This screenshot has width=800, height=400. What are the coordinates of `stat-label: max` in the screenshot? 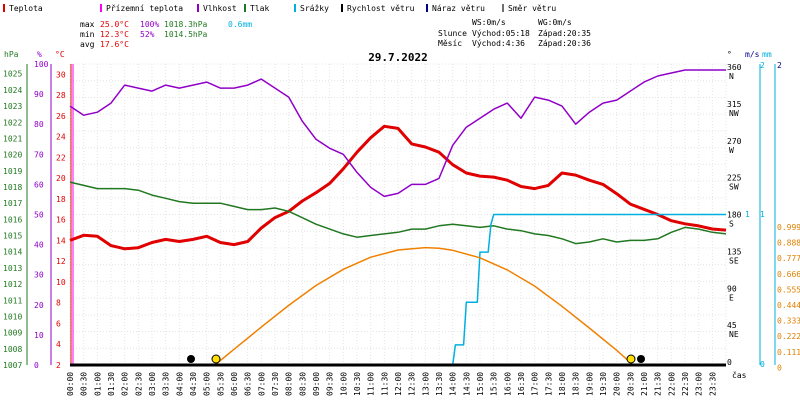 It's located at (87, 24).